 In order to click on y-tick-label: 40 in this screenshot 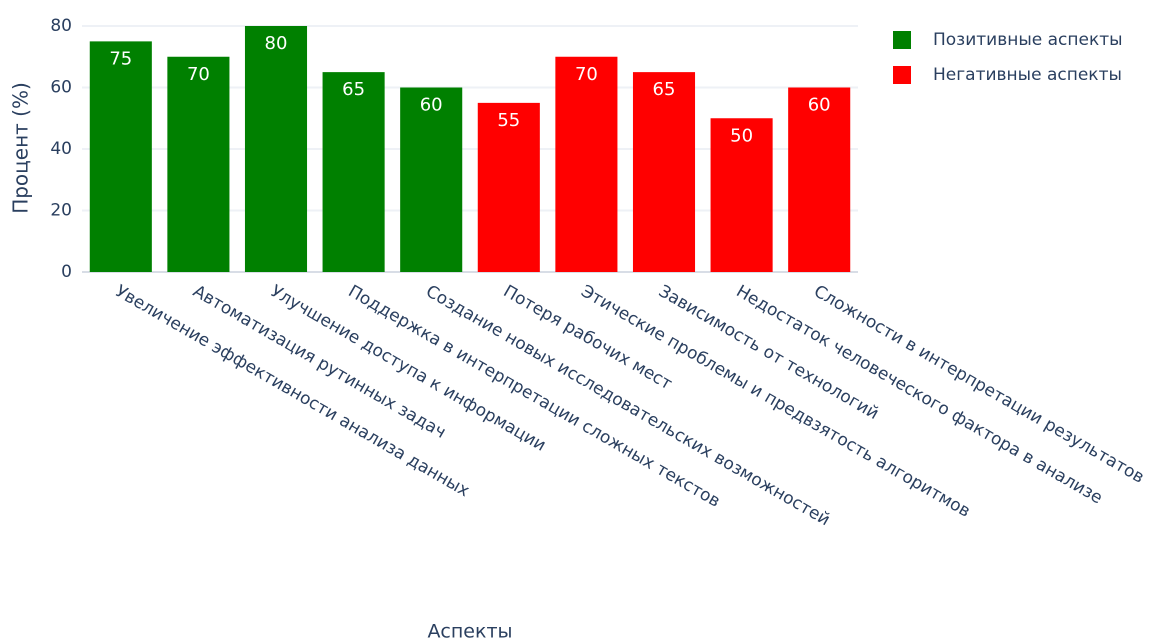, I will do `click(61, 149)`.